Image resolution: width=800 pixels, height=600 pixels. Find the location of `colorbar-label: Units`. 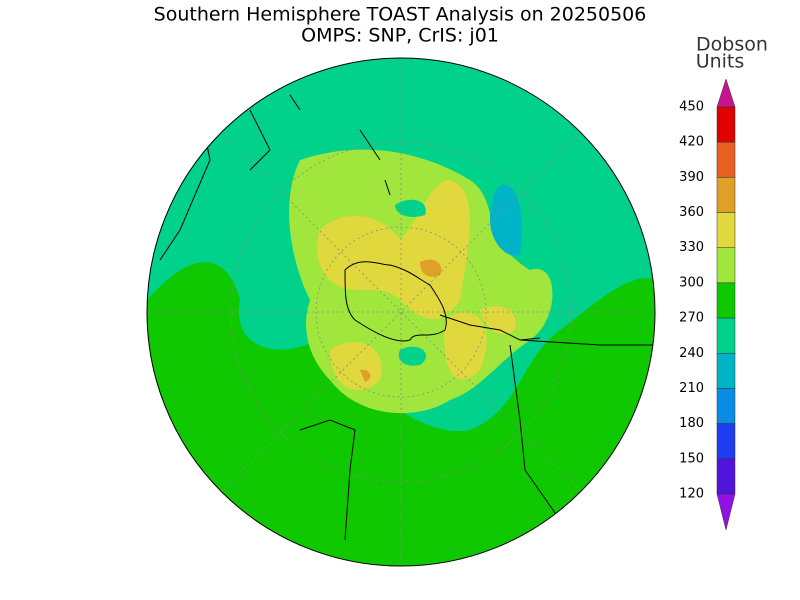

colorbar-label: Units is located at coordinates (720, 62).